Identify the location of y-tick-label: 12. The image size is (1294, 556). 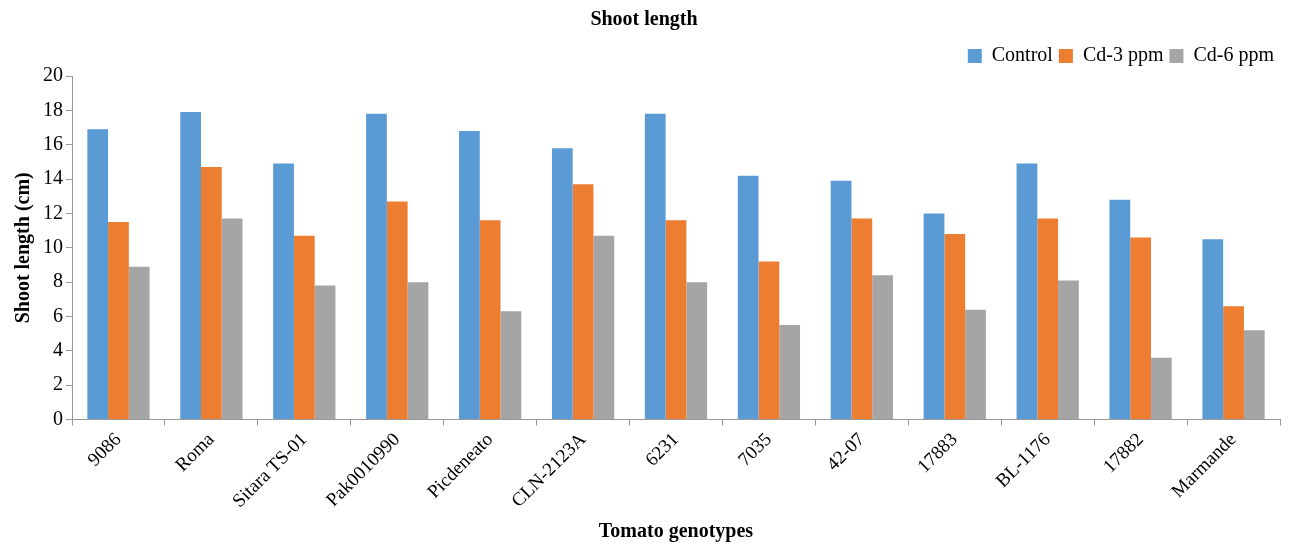
(53, 211).